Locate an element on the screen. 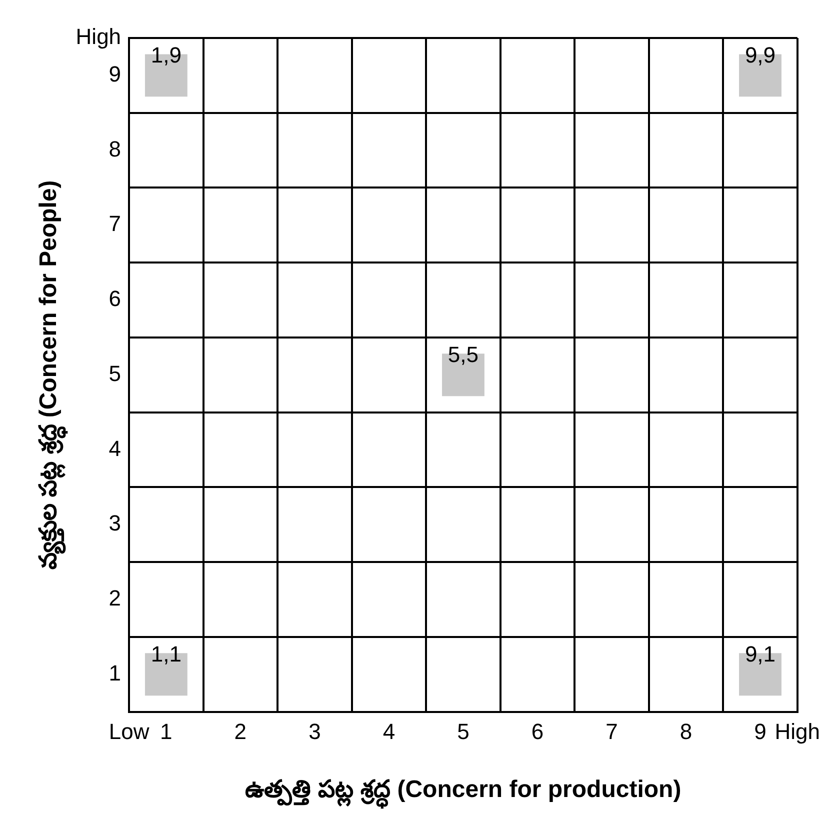 The image size is (840, 826). x-tick-label: High is located at coordinates (797, 731).